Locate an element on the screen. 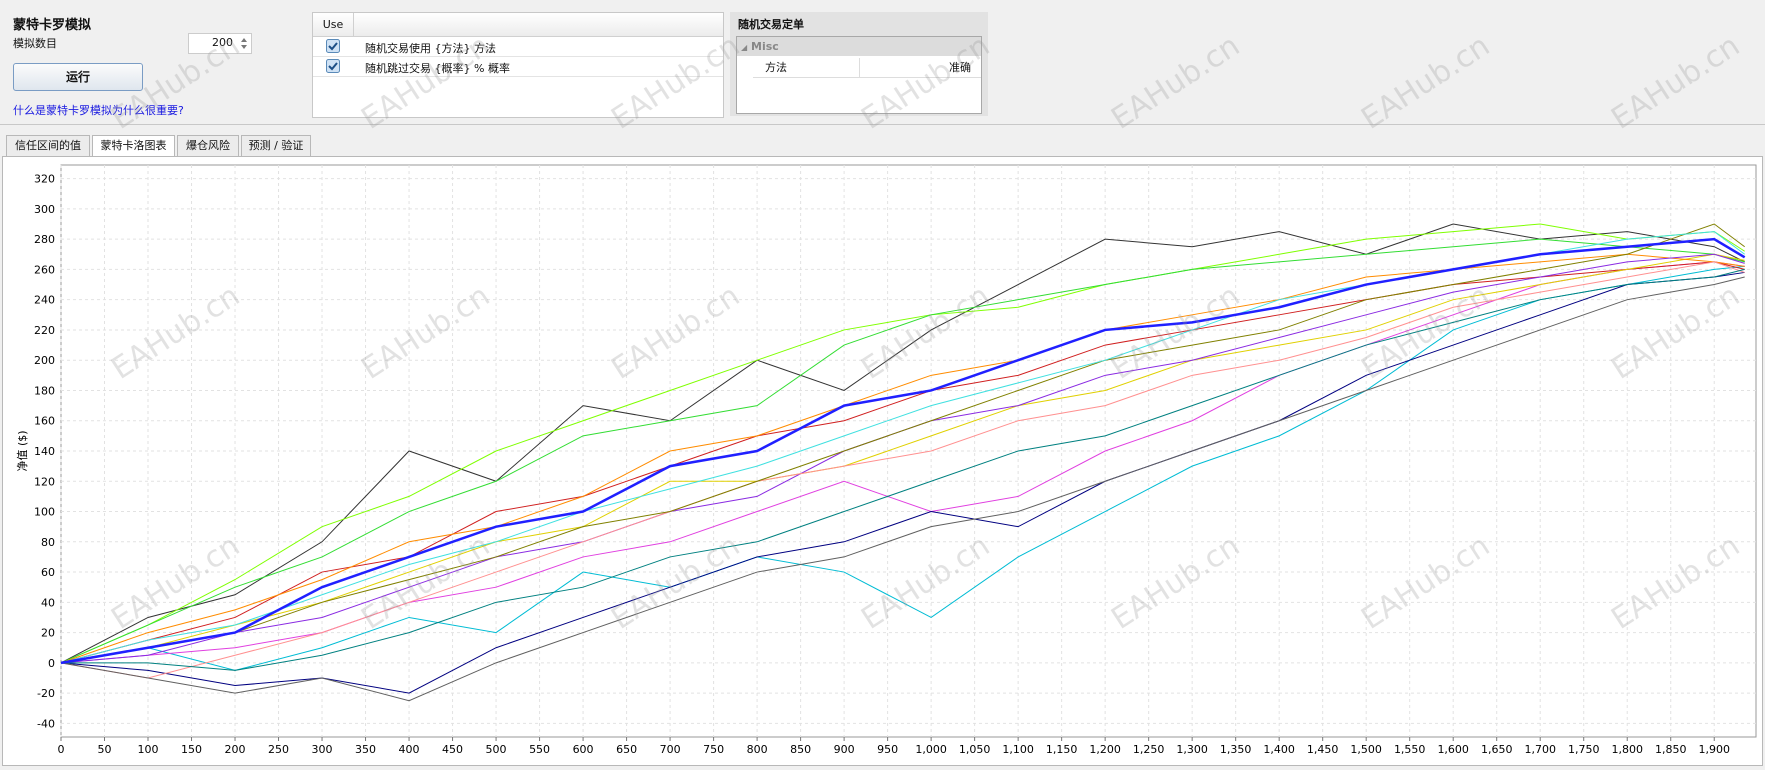  y-tick-label: 80 is located at coordinates (48, 542).